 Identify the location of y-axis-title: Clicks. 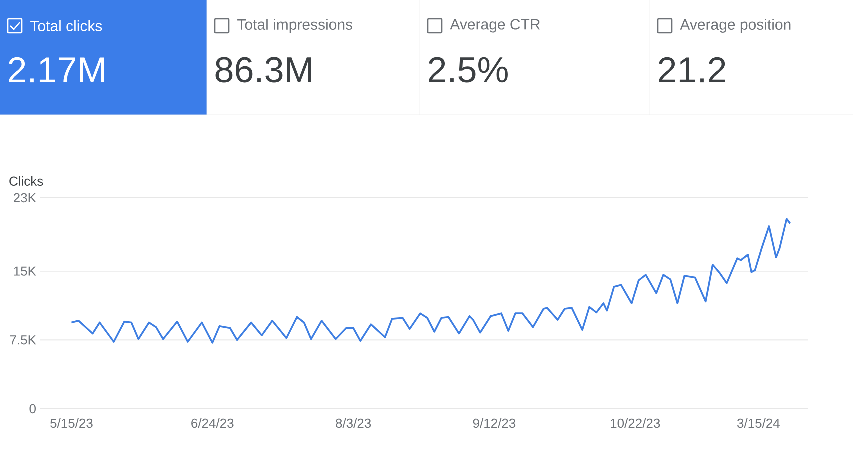
(27, 181).